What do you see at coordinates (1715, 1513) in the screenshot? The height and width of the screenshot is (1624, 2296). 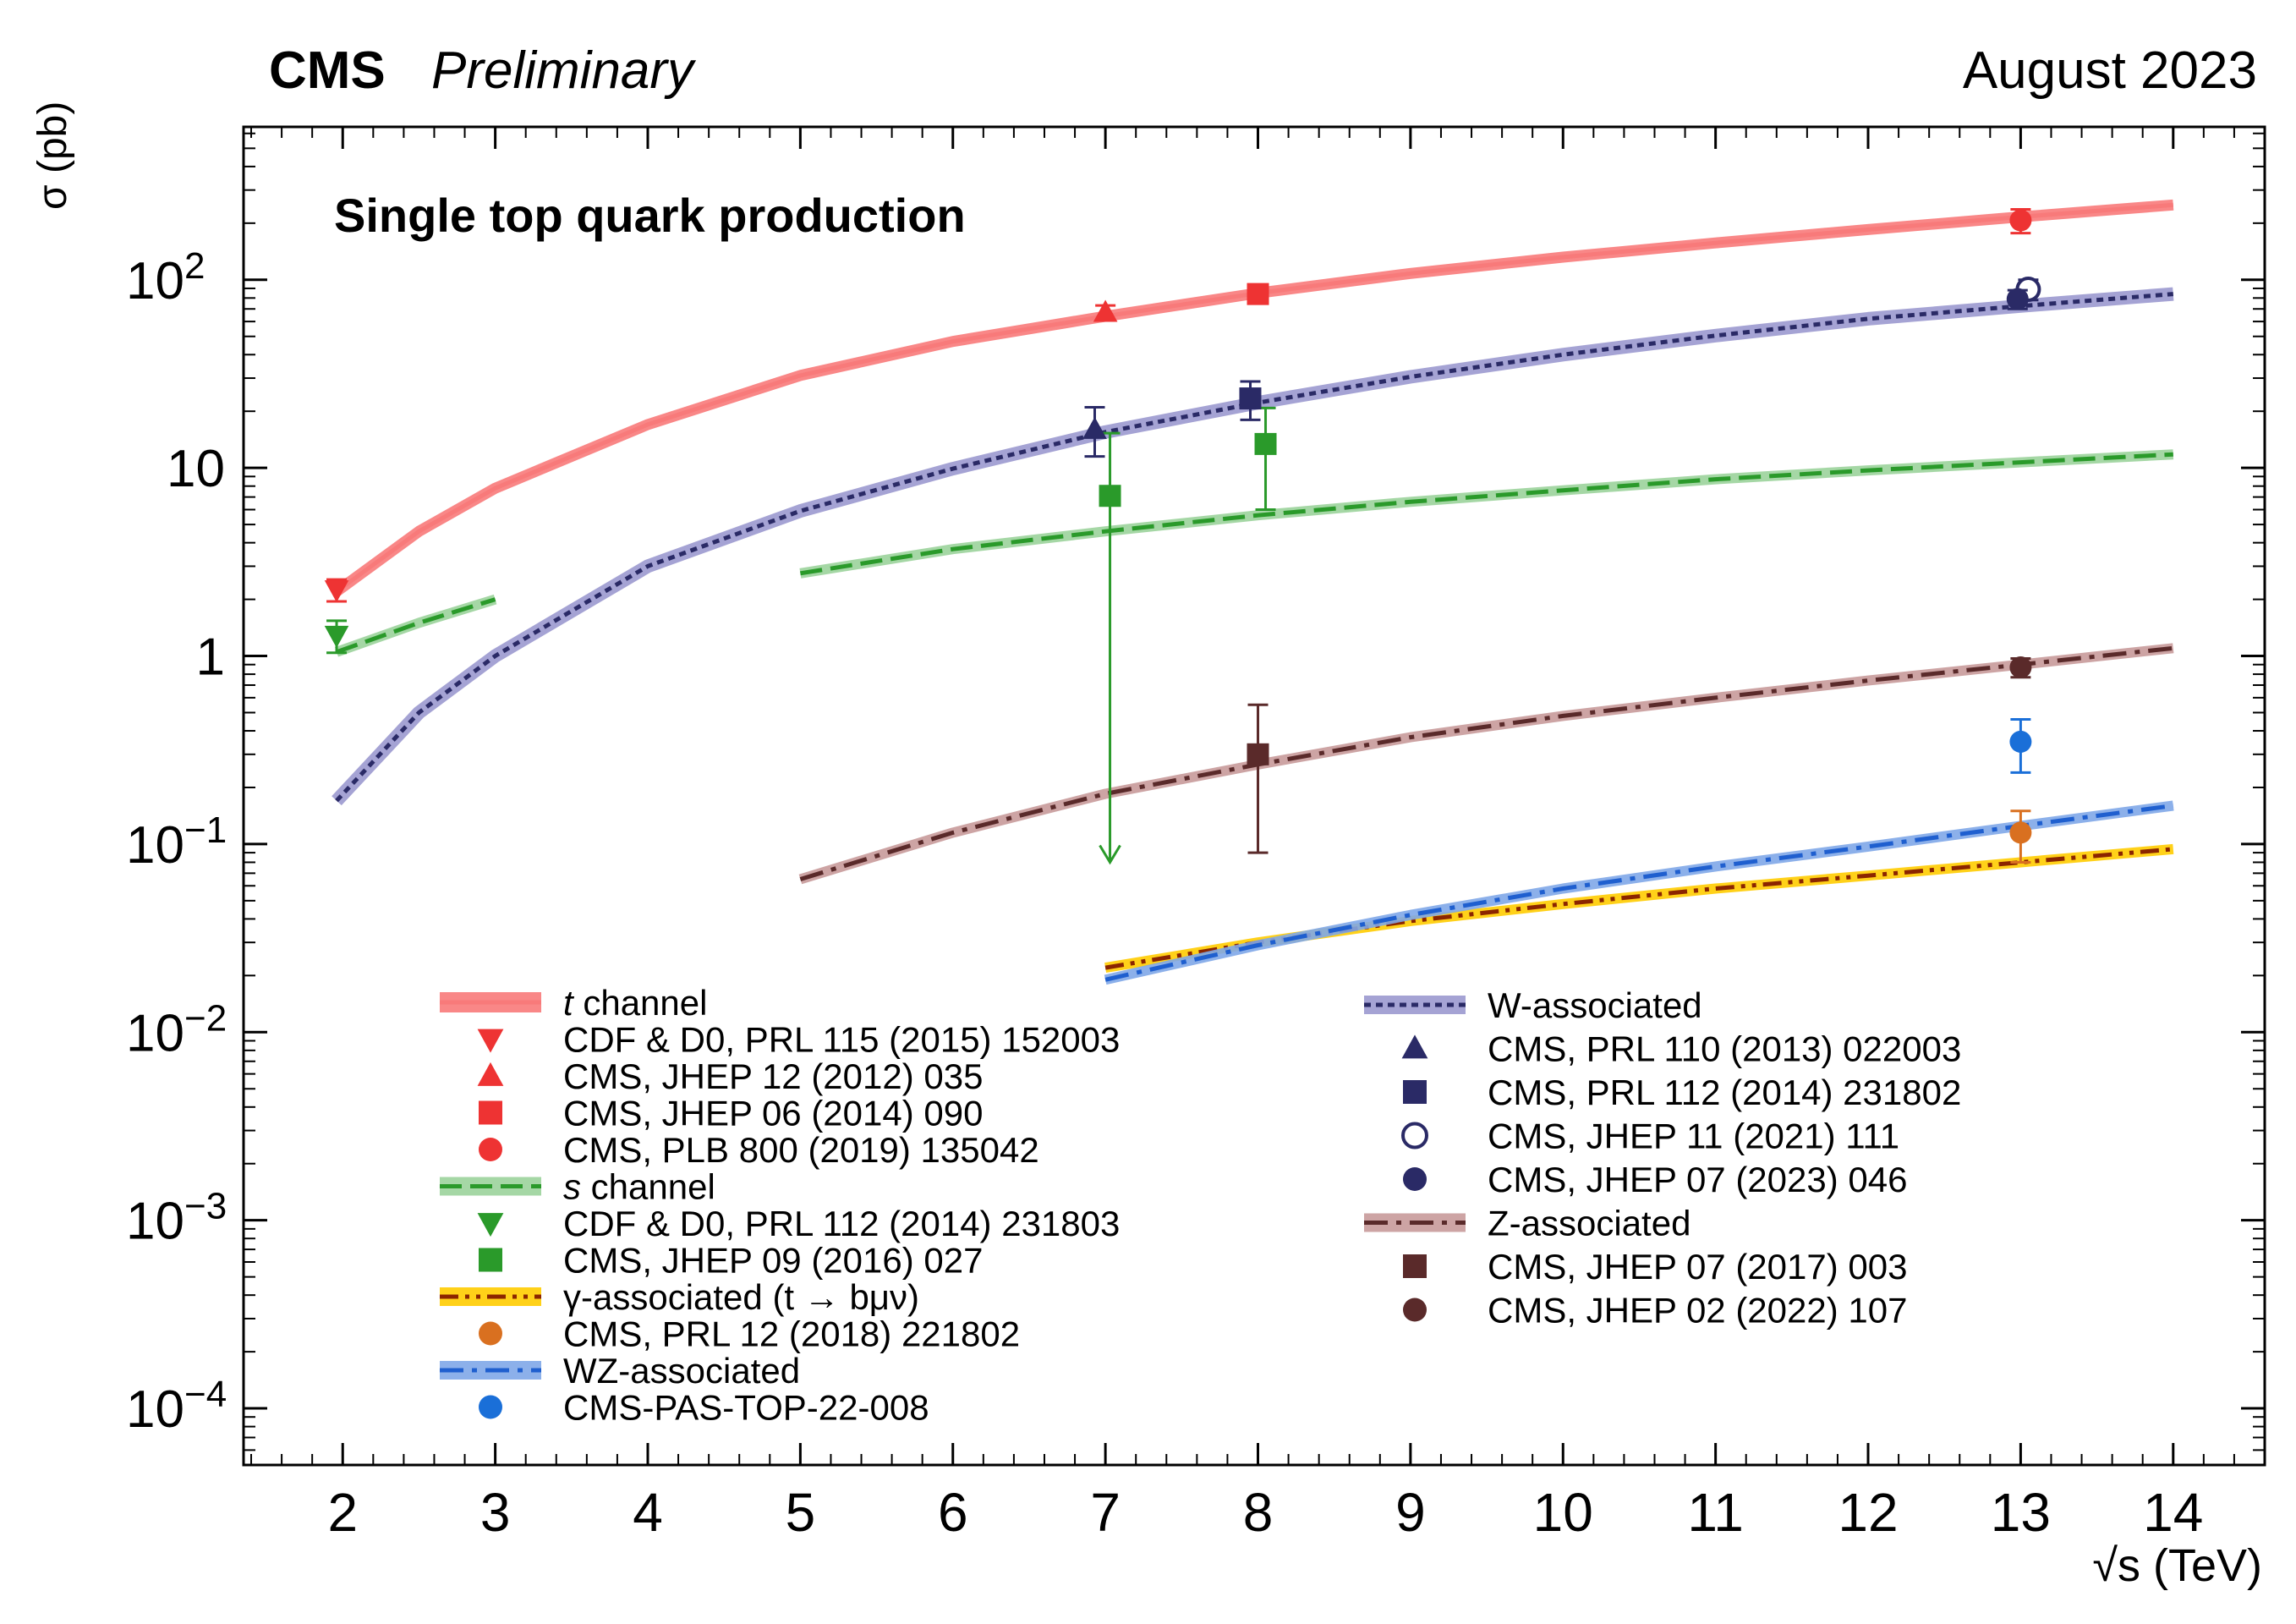 I see `x-tick-label: 11` at bounding box center [1715, 1513].